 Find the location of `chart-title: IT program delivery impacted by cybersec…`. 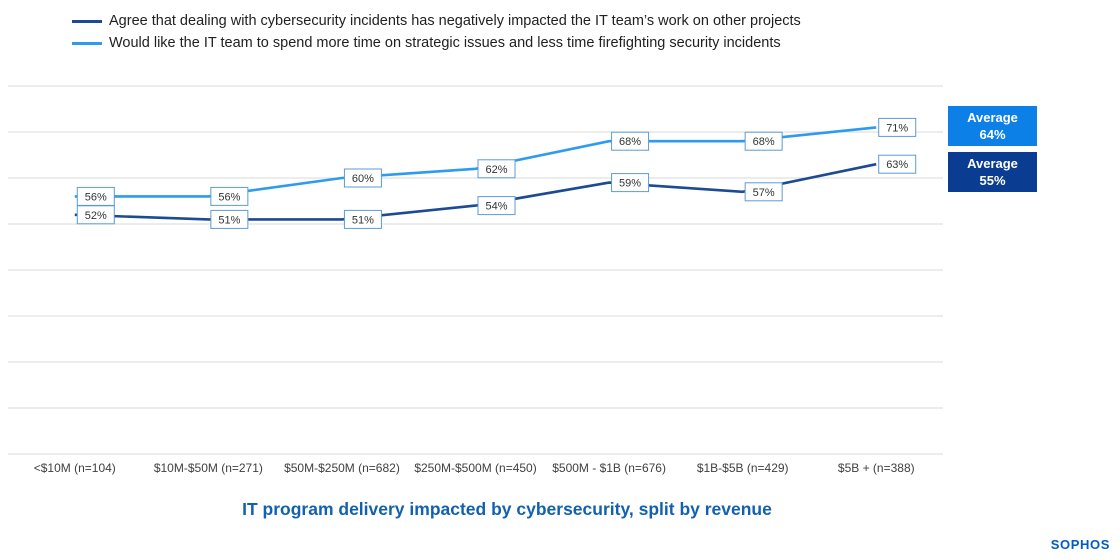

chart-title: IT program delivery impacted by cybersec… is located at coordinates (507, 509).